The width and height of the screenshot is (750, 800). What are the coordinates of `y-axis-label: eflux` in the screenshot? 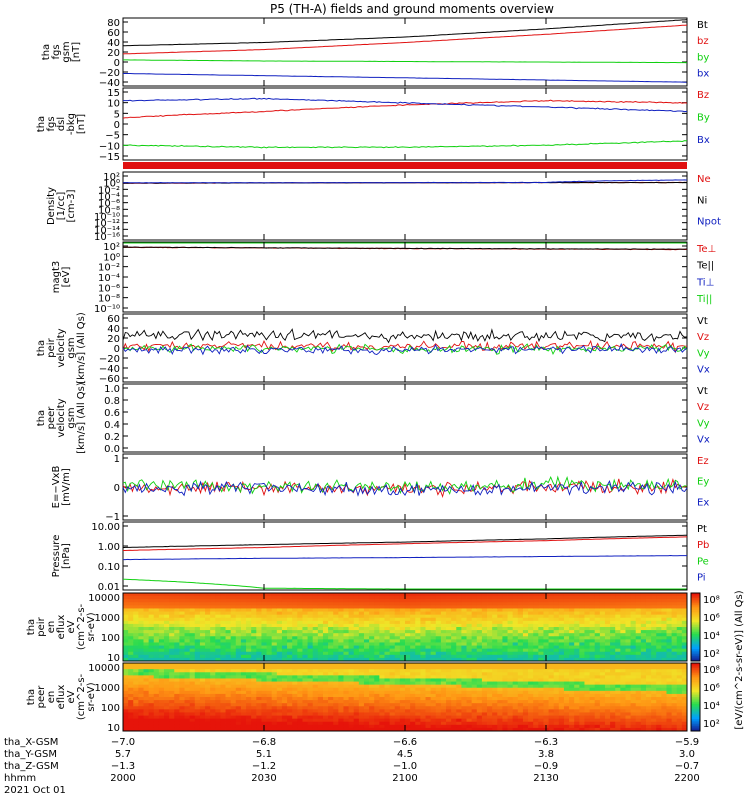 It's located at (61, 627).